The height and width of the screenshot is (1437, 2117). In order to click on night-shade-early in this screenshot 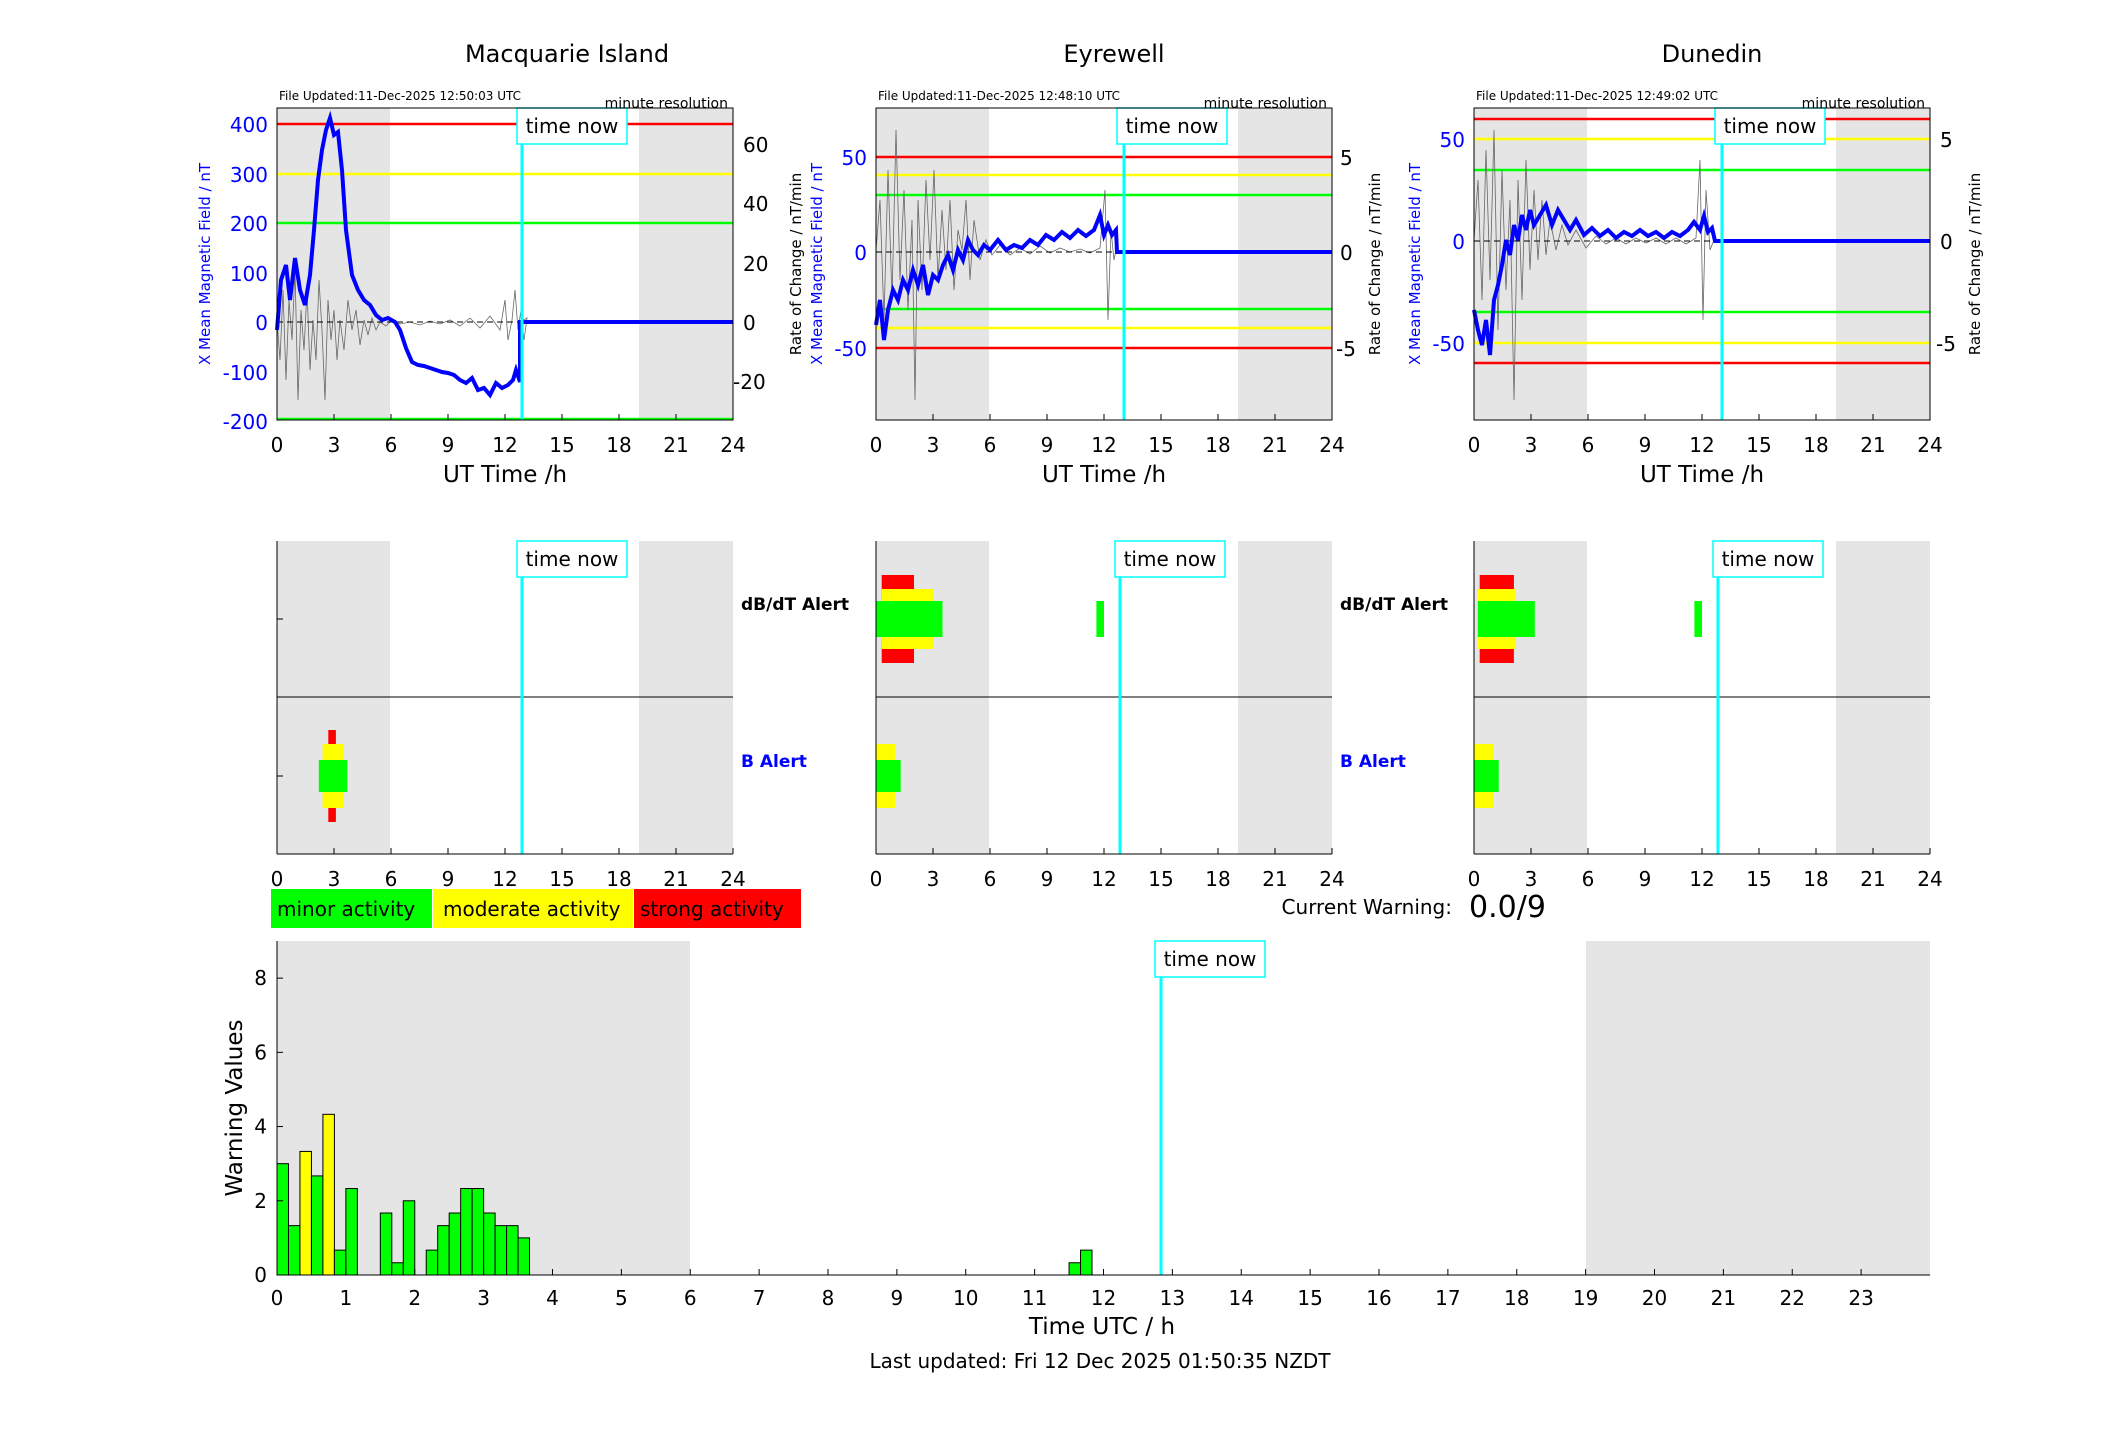, I will do `click(932, 264)`.